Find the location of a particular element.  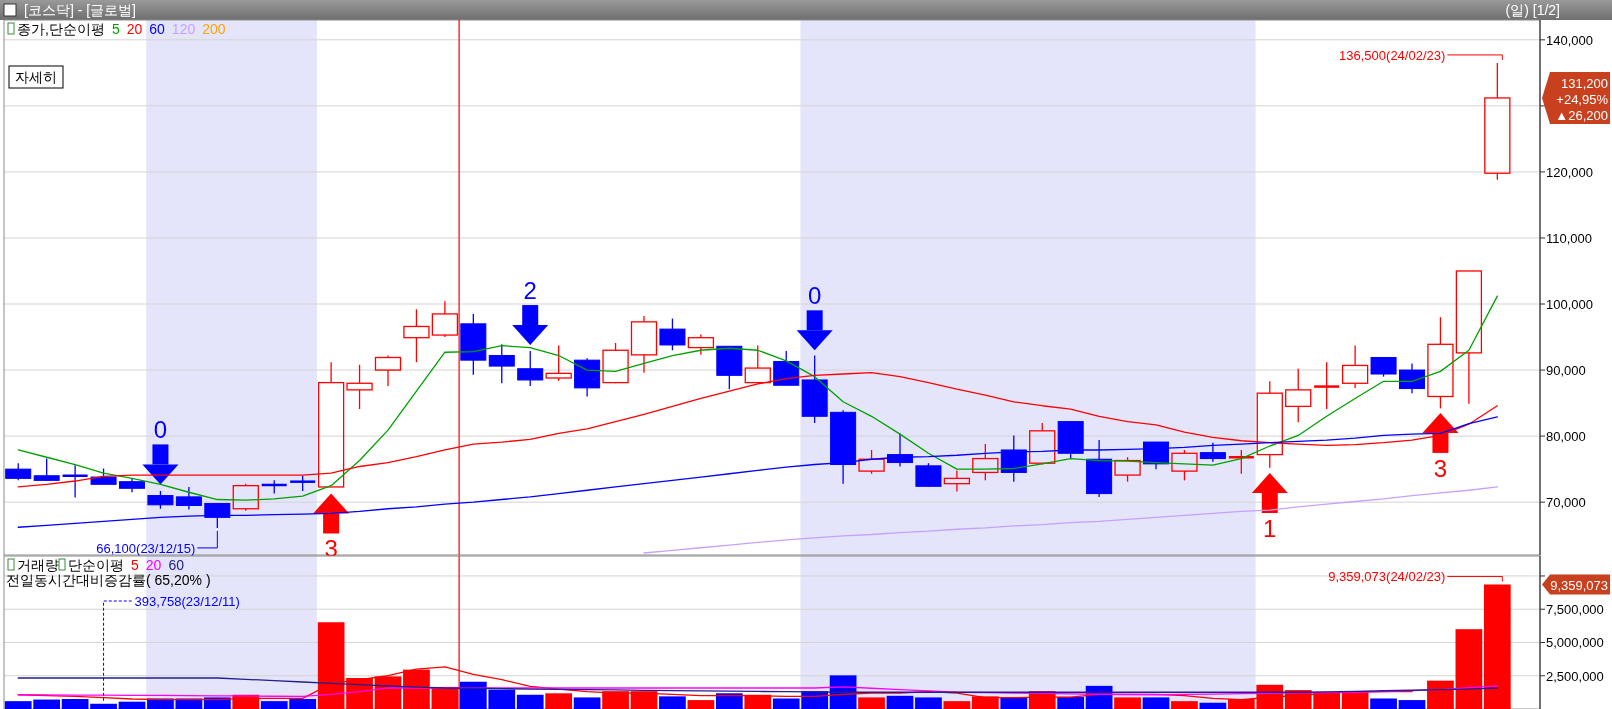

annotation: 393,758(23/12/11) is located at coordinates (187, 601).